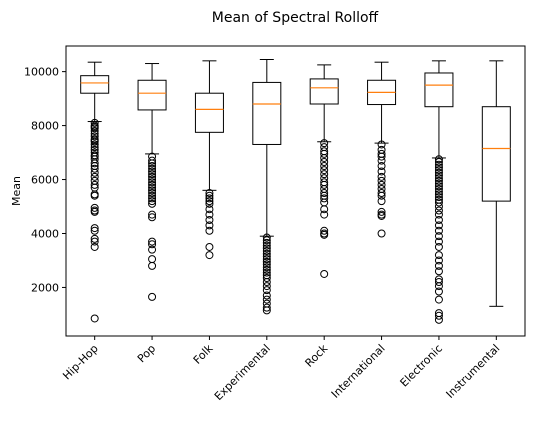 This screenshot has height=429, width=542. What do you see at coordinates (146, 353) in the screenshot?
I see `x-tick-label: Pop` at bounding box center [146, 353].